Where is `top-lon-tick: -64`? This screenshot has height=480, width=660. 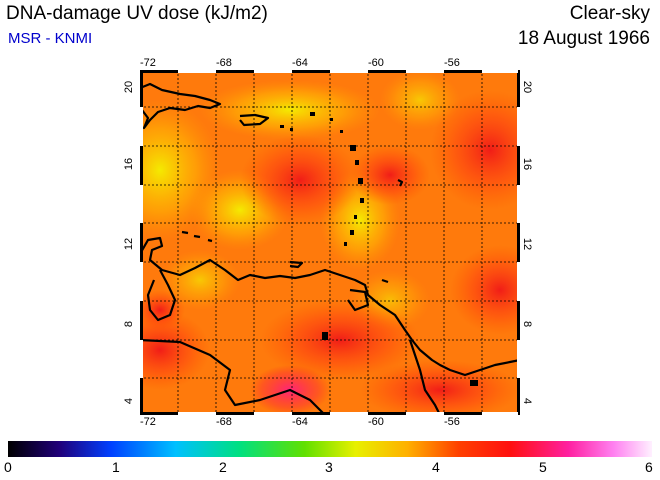 top-lon-tick: -64 is located at coordinates (300, 63).